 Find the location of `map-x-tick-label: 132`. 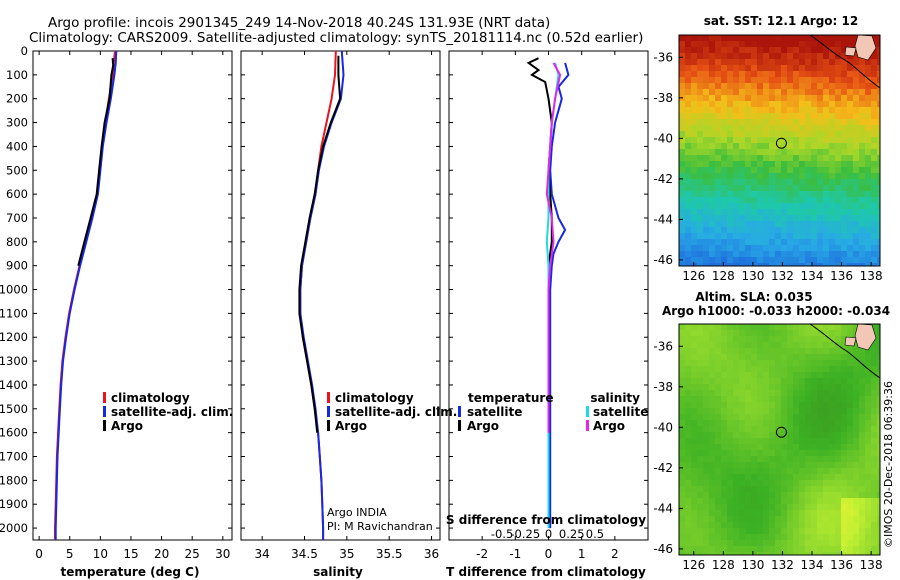

map-x-tick-label: 132 is located at coordinates (782, 565).